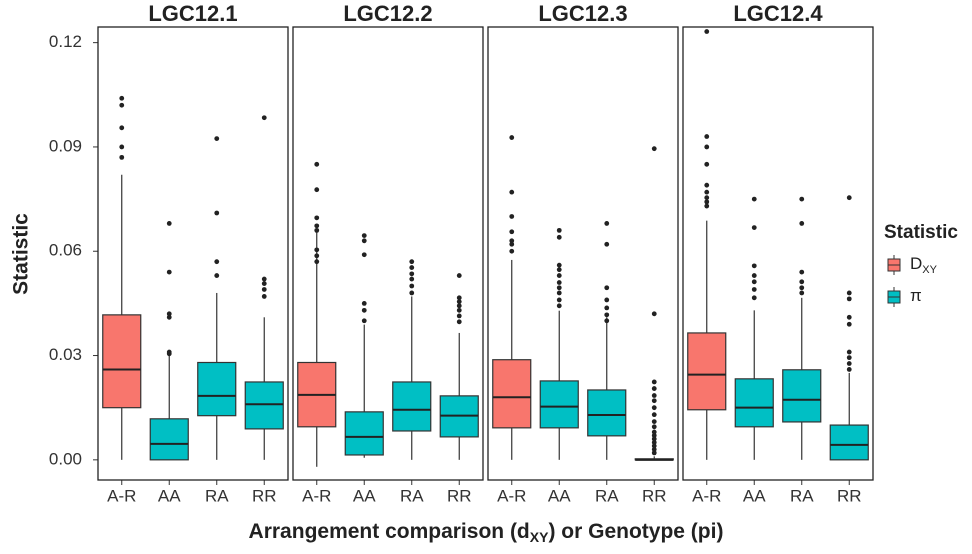 The image size is (972, 554). Describe the element at coordinates (65, 41) in the screenshot. I see `y-tick-label: 0.12` at that location.